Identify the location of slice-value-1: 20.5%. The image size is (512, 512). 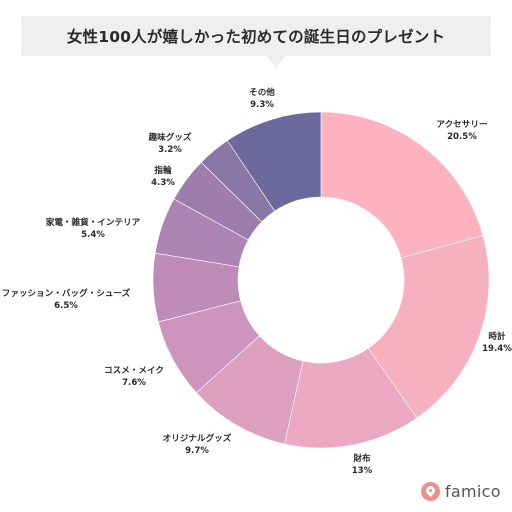
(462, 137).